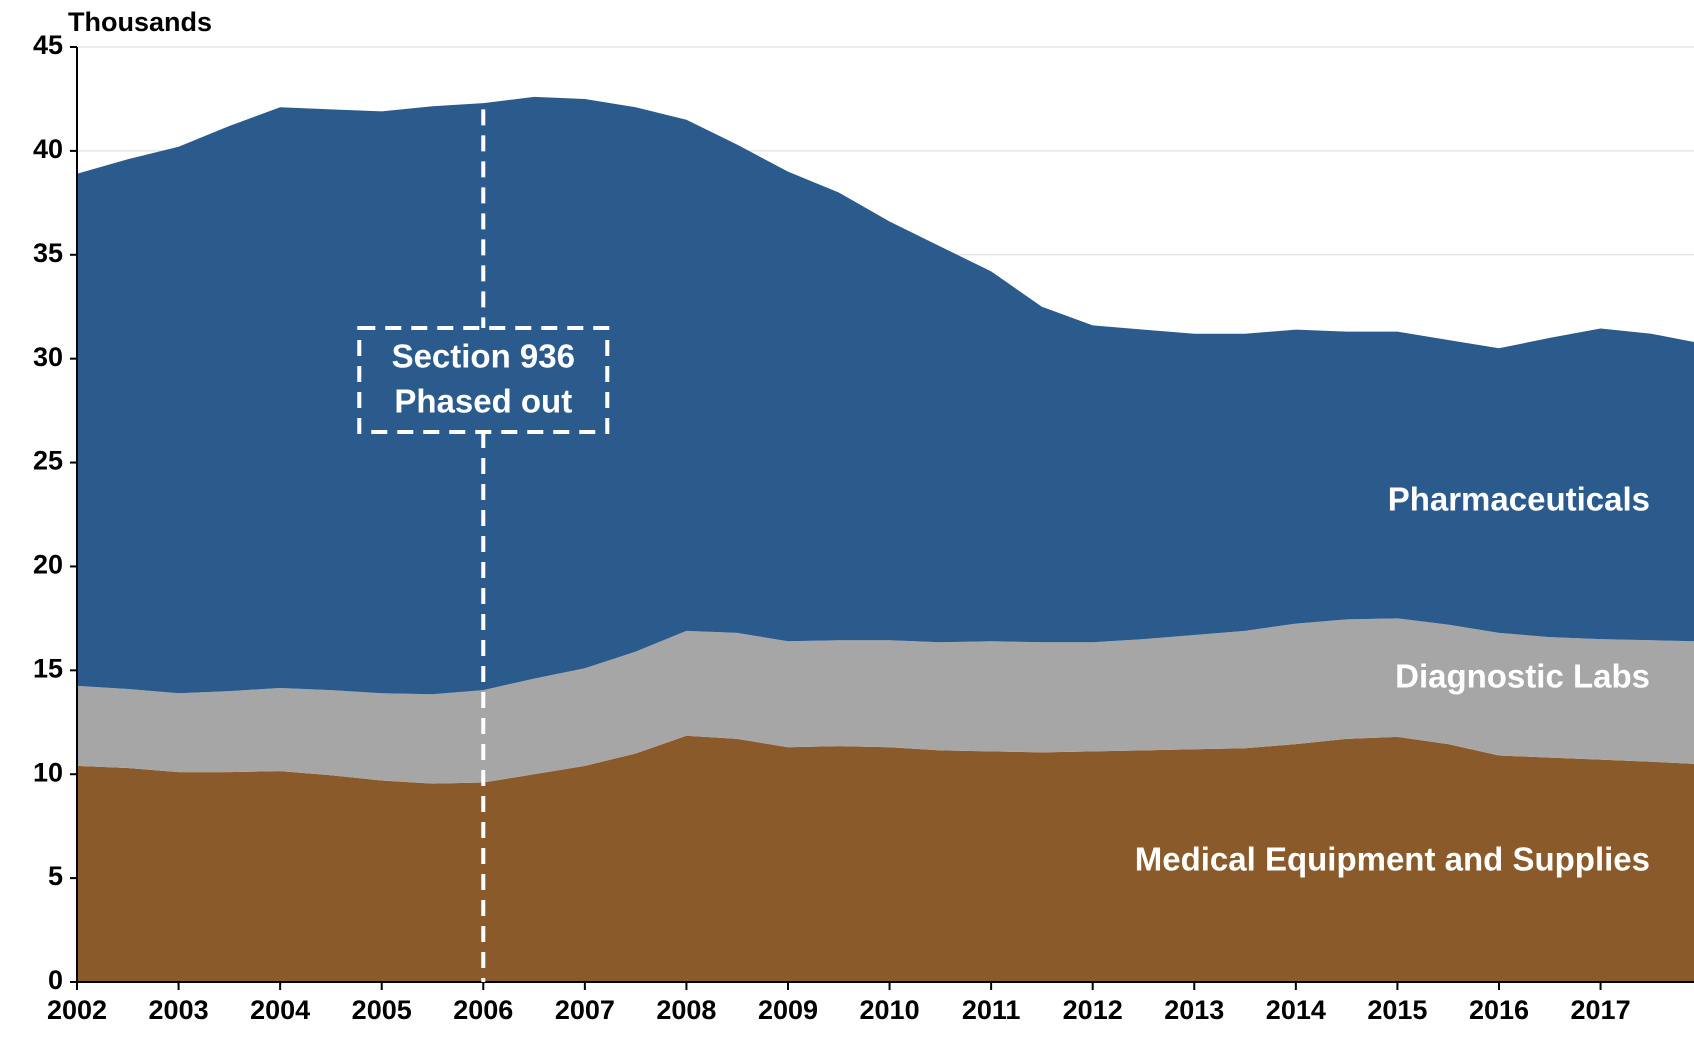 This screenshot has width=1694, height=1043. What do you see at coordinates (48, 45) in the screenshot?
I see `y-tick-label: 45` at bounding box center [48, 45].